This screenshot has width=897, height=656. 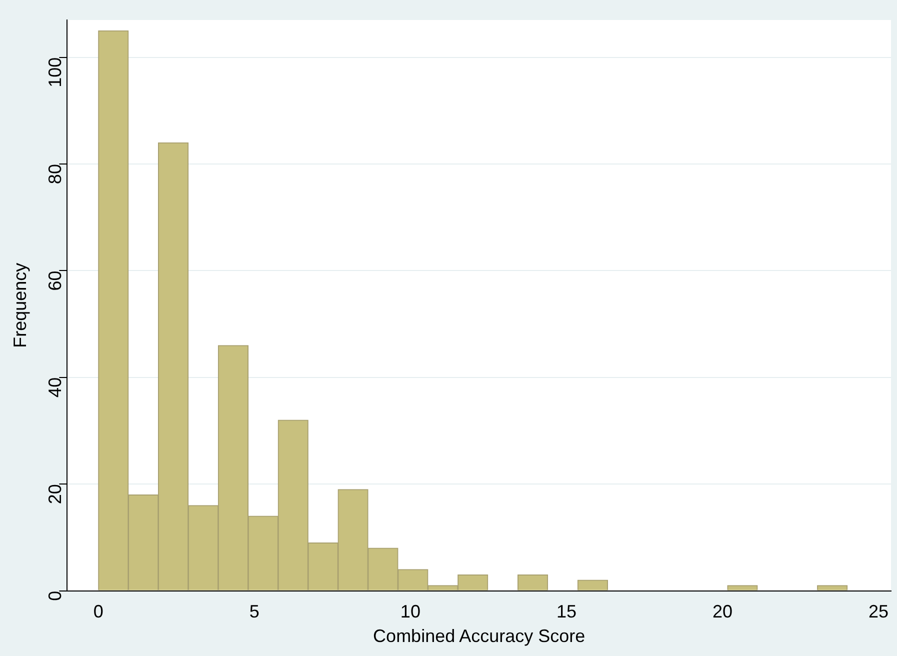 What do you see at coordinates (55, 280) in the screenshot?
I see `y-tick-label: 60` at bounding box center [55, 280].